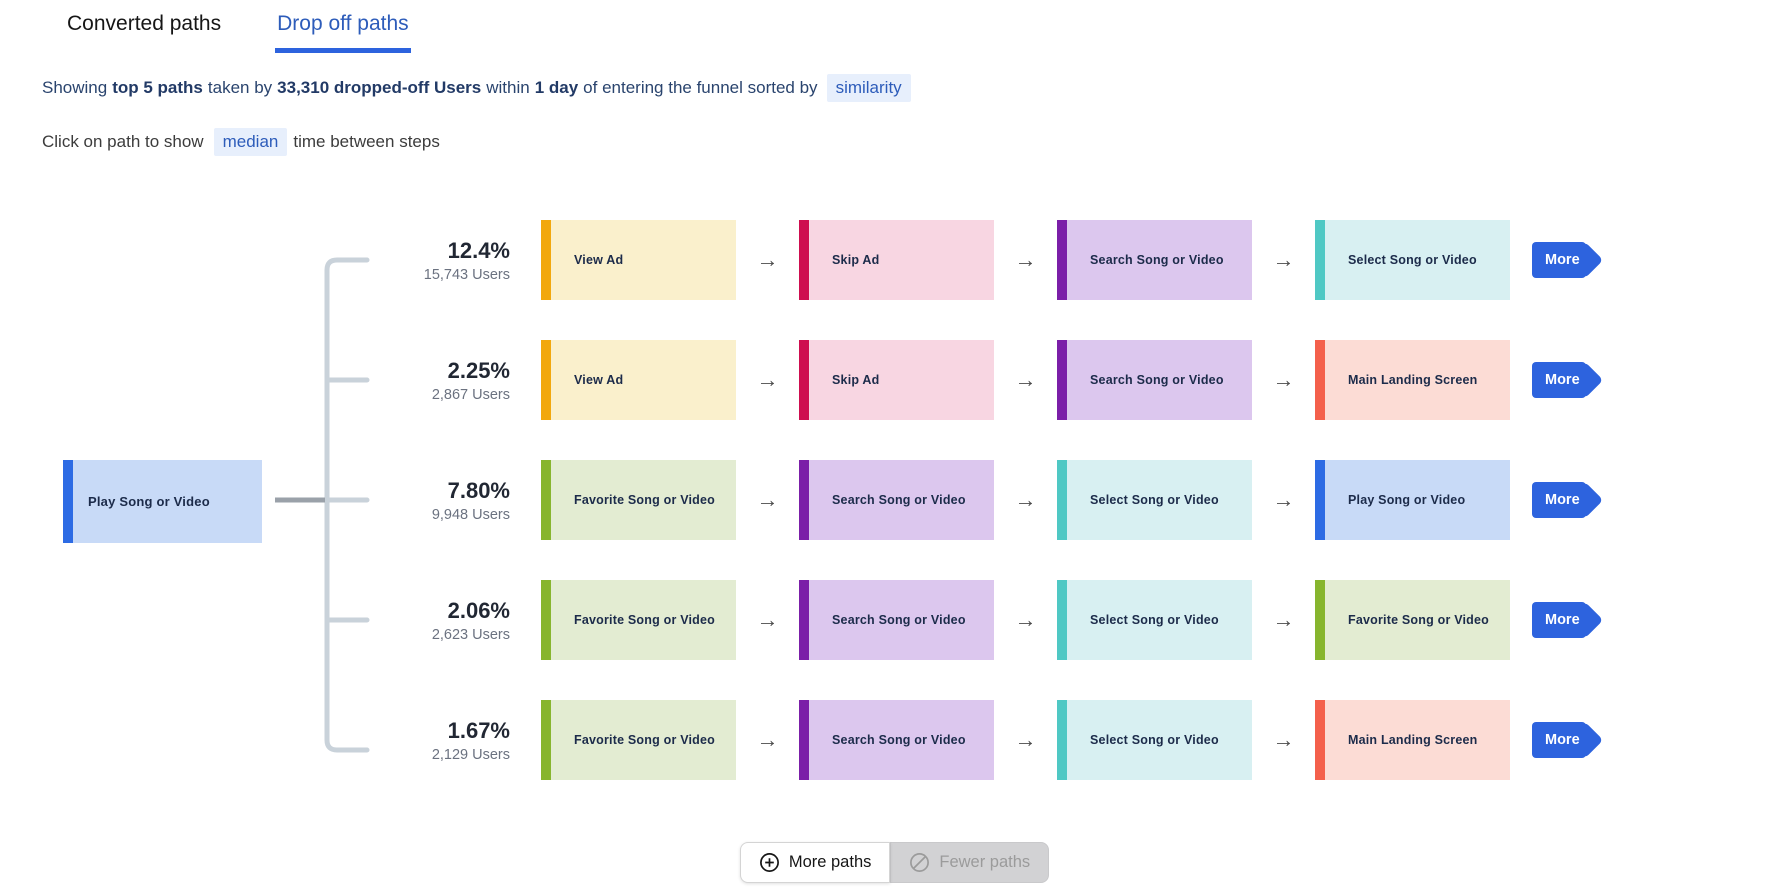  Describe the element at coordinates (478, 370) in the screenshot. I see `path-percent: 2.25%` at that location.